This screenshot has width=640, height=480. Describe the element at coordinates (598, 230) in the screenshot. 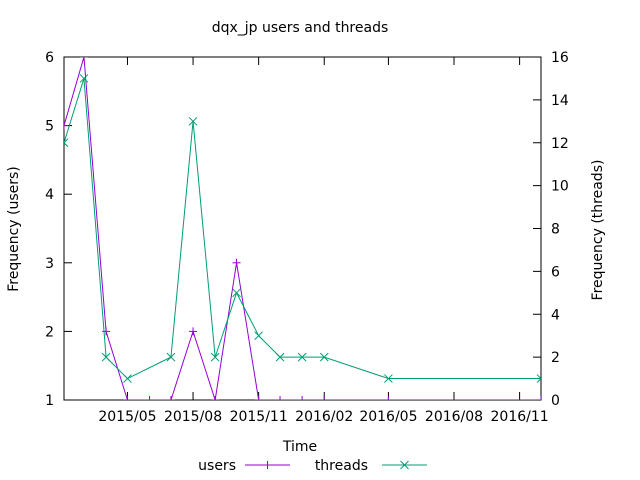

I see `right-y-axis-label: Frequency (threads)` at that location.